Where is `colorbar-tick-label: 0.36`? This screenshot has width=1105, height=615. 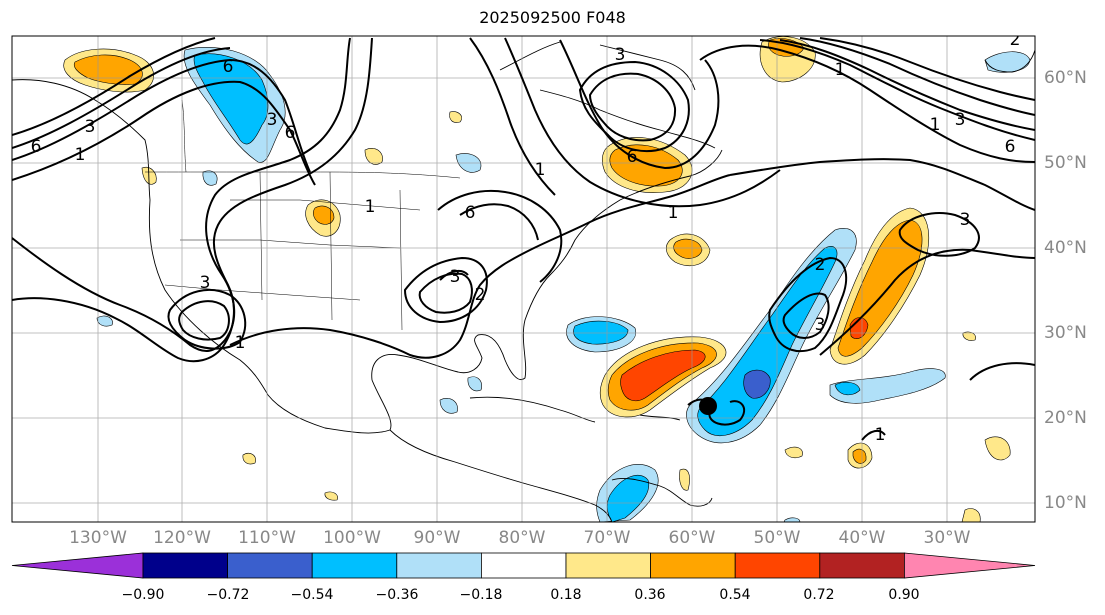 colorbar-tick-label: 0.36 is located at coordinates (650, 595).